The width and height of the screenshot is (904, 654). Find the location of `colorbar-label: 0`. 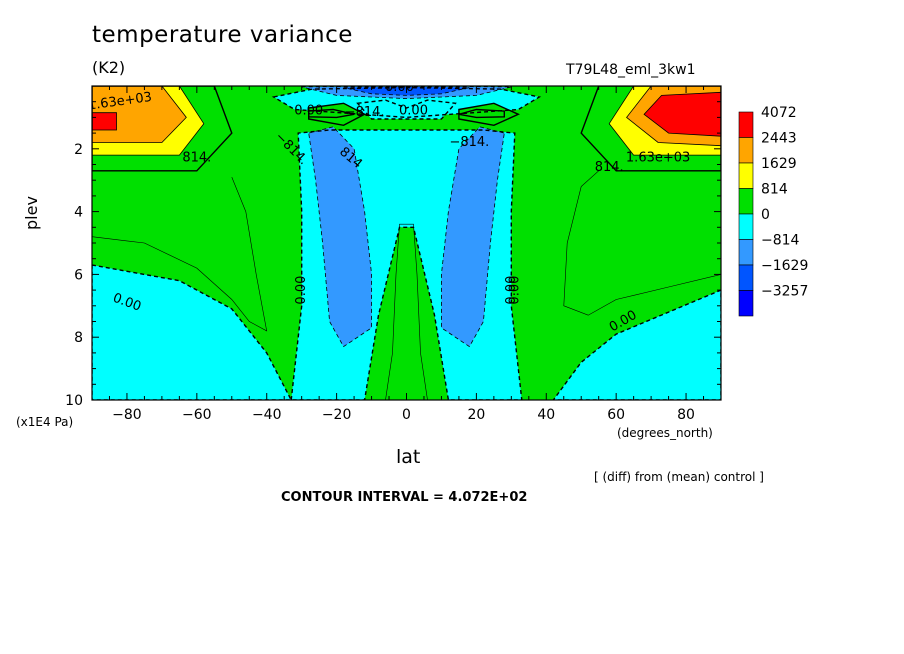

colorbar-label: 0 is located at coordinates (765, 215).